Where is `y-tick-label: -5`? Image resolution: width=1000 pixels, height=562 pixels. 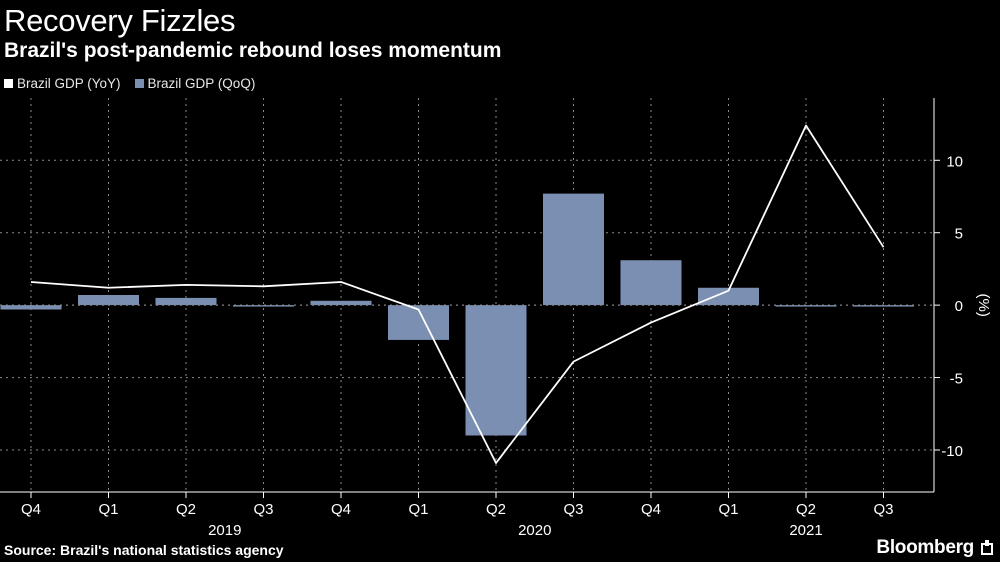 y-tick-label: -5 is located at coordinates (956, 379).